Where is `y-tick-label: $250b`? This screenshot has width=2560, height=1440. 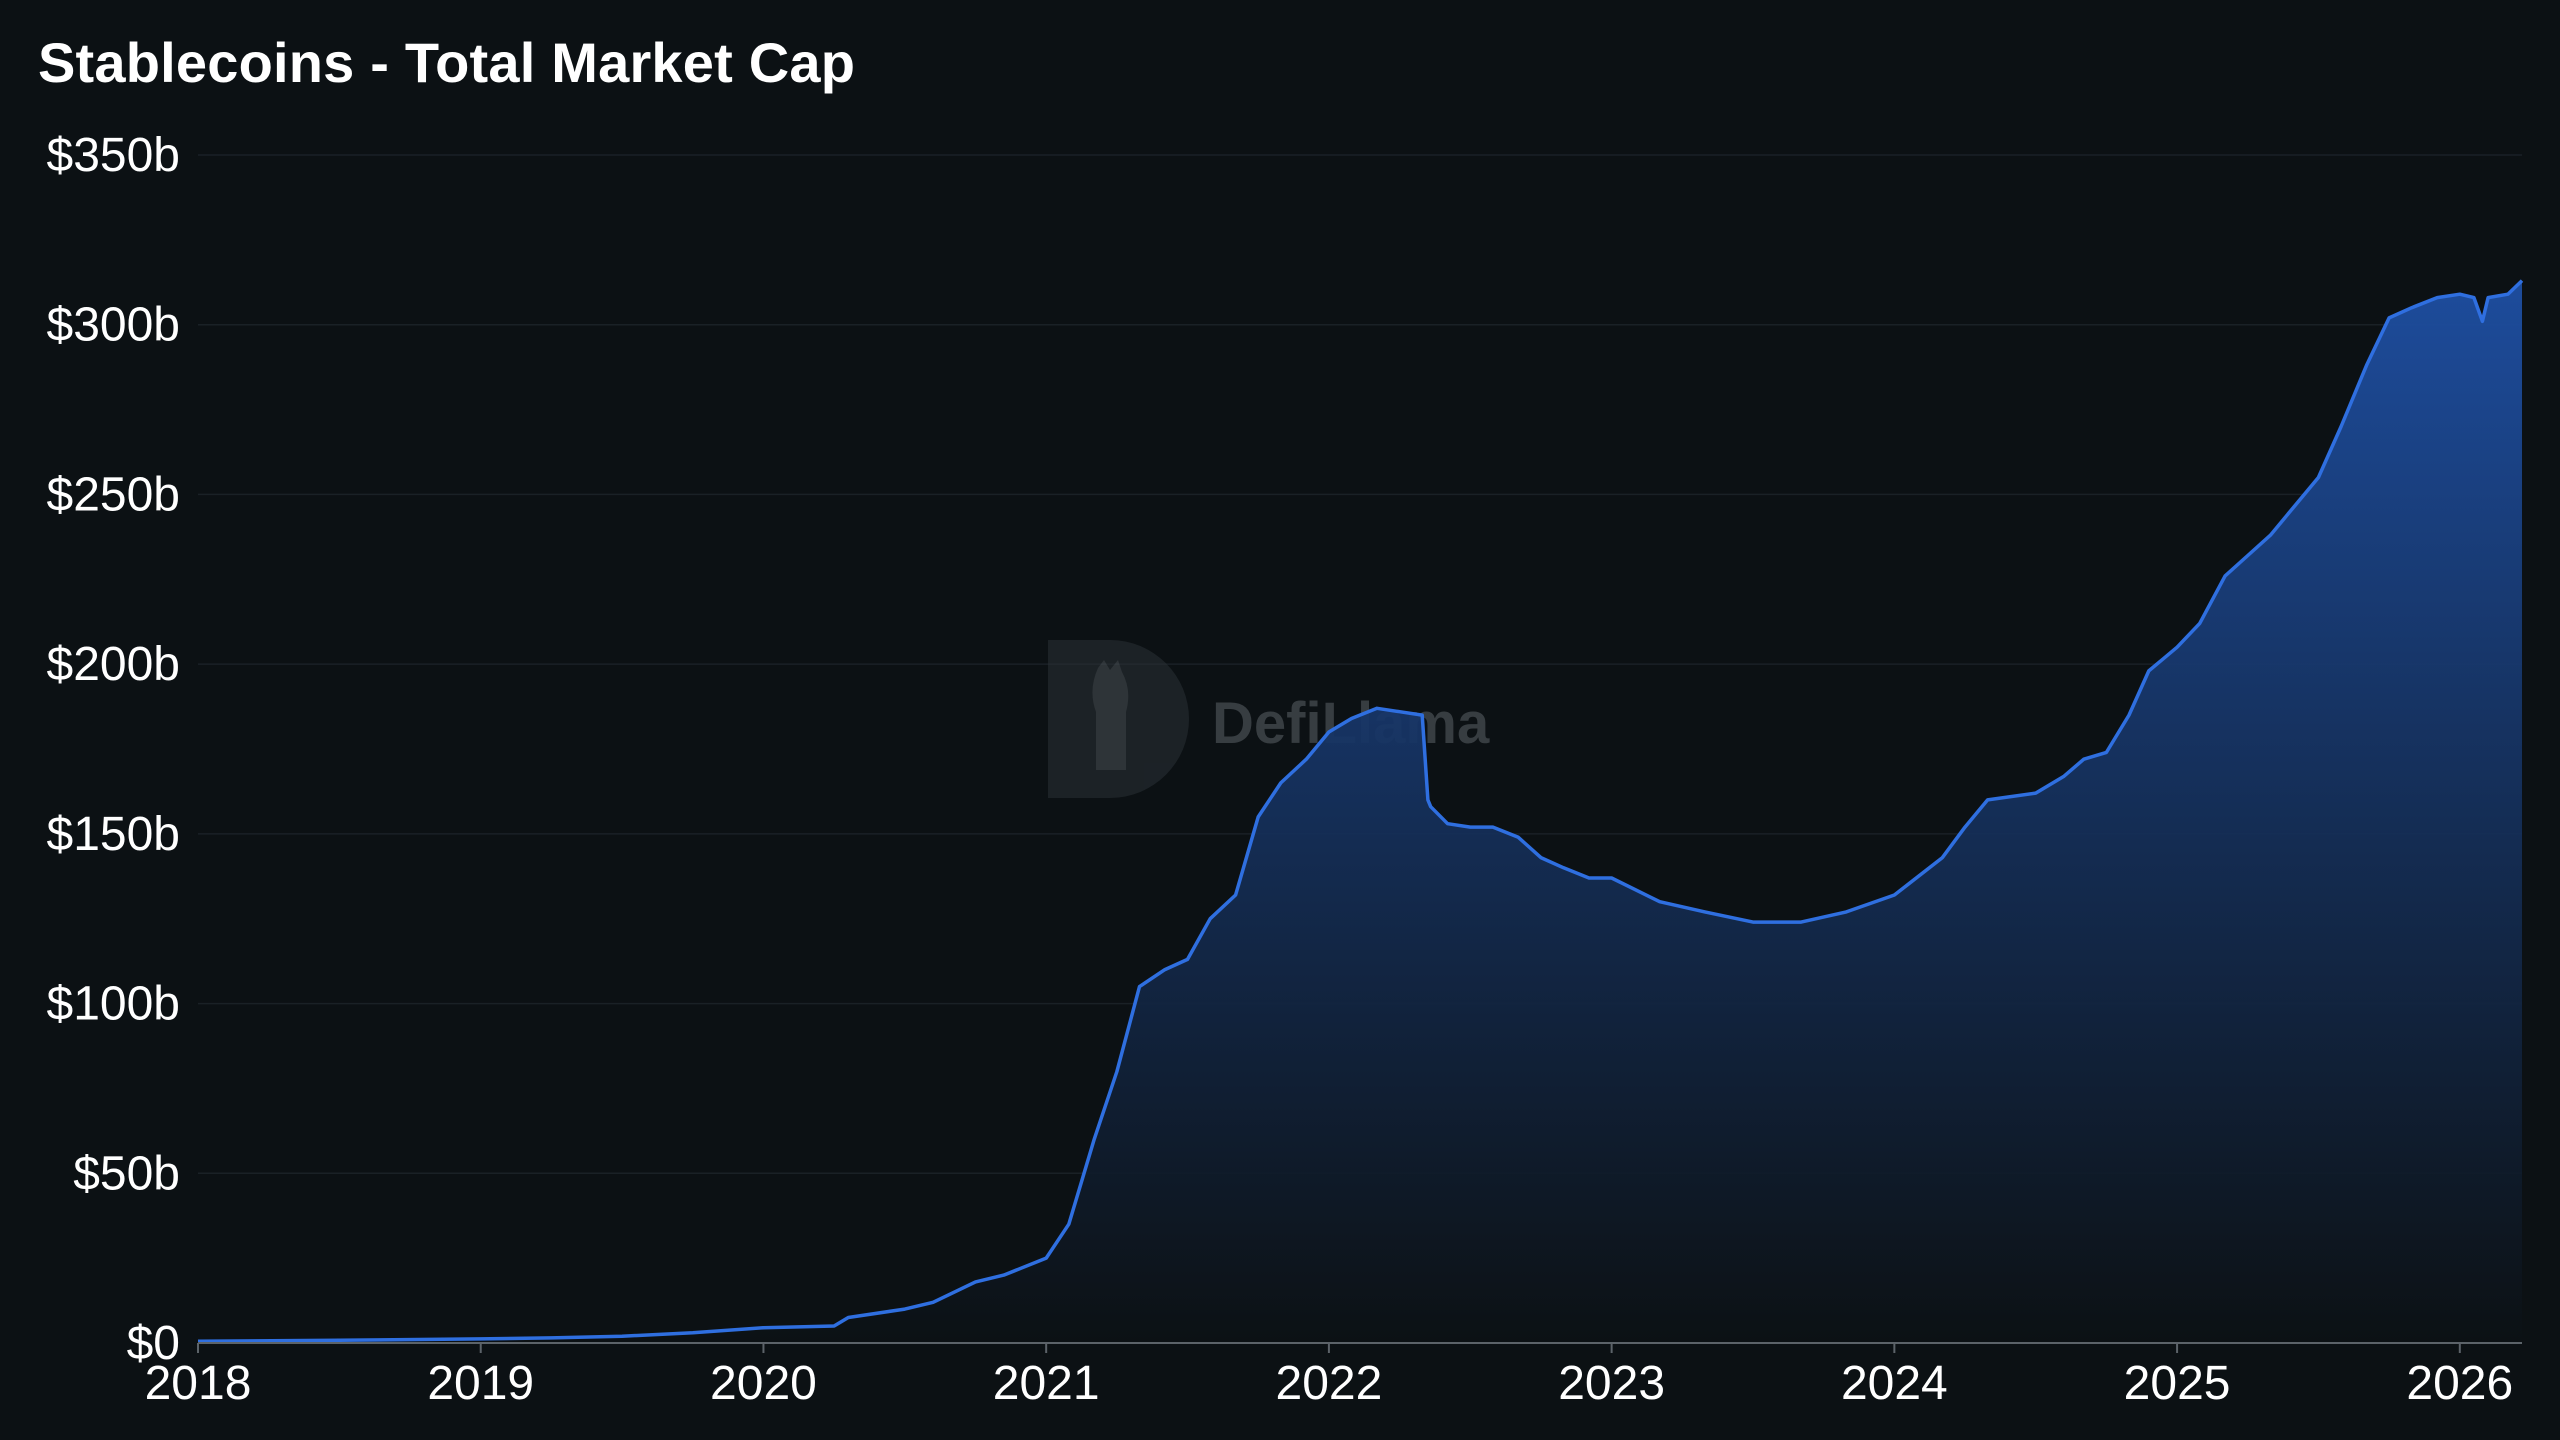
y-tick-label: $250b is located at coordinates (113, 494).